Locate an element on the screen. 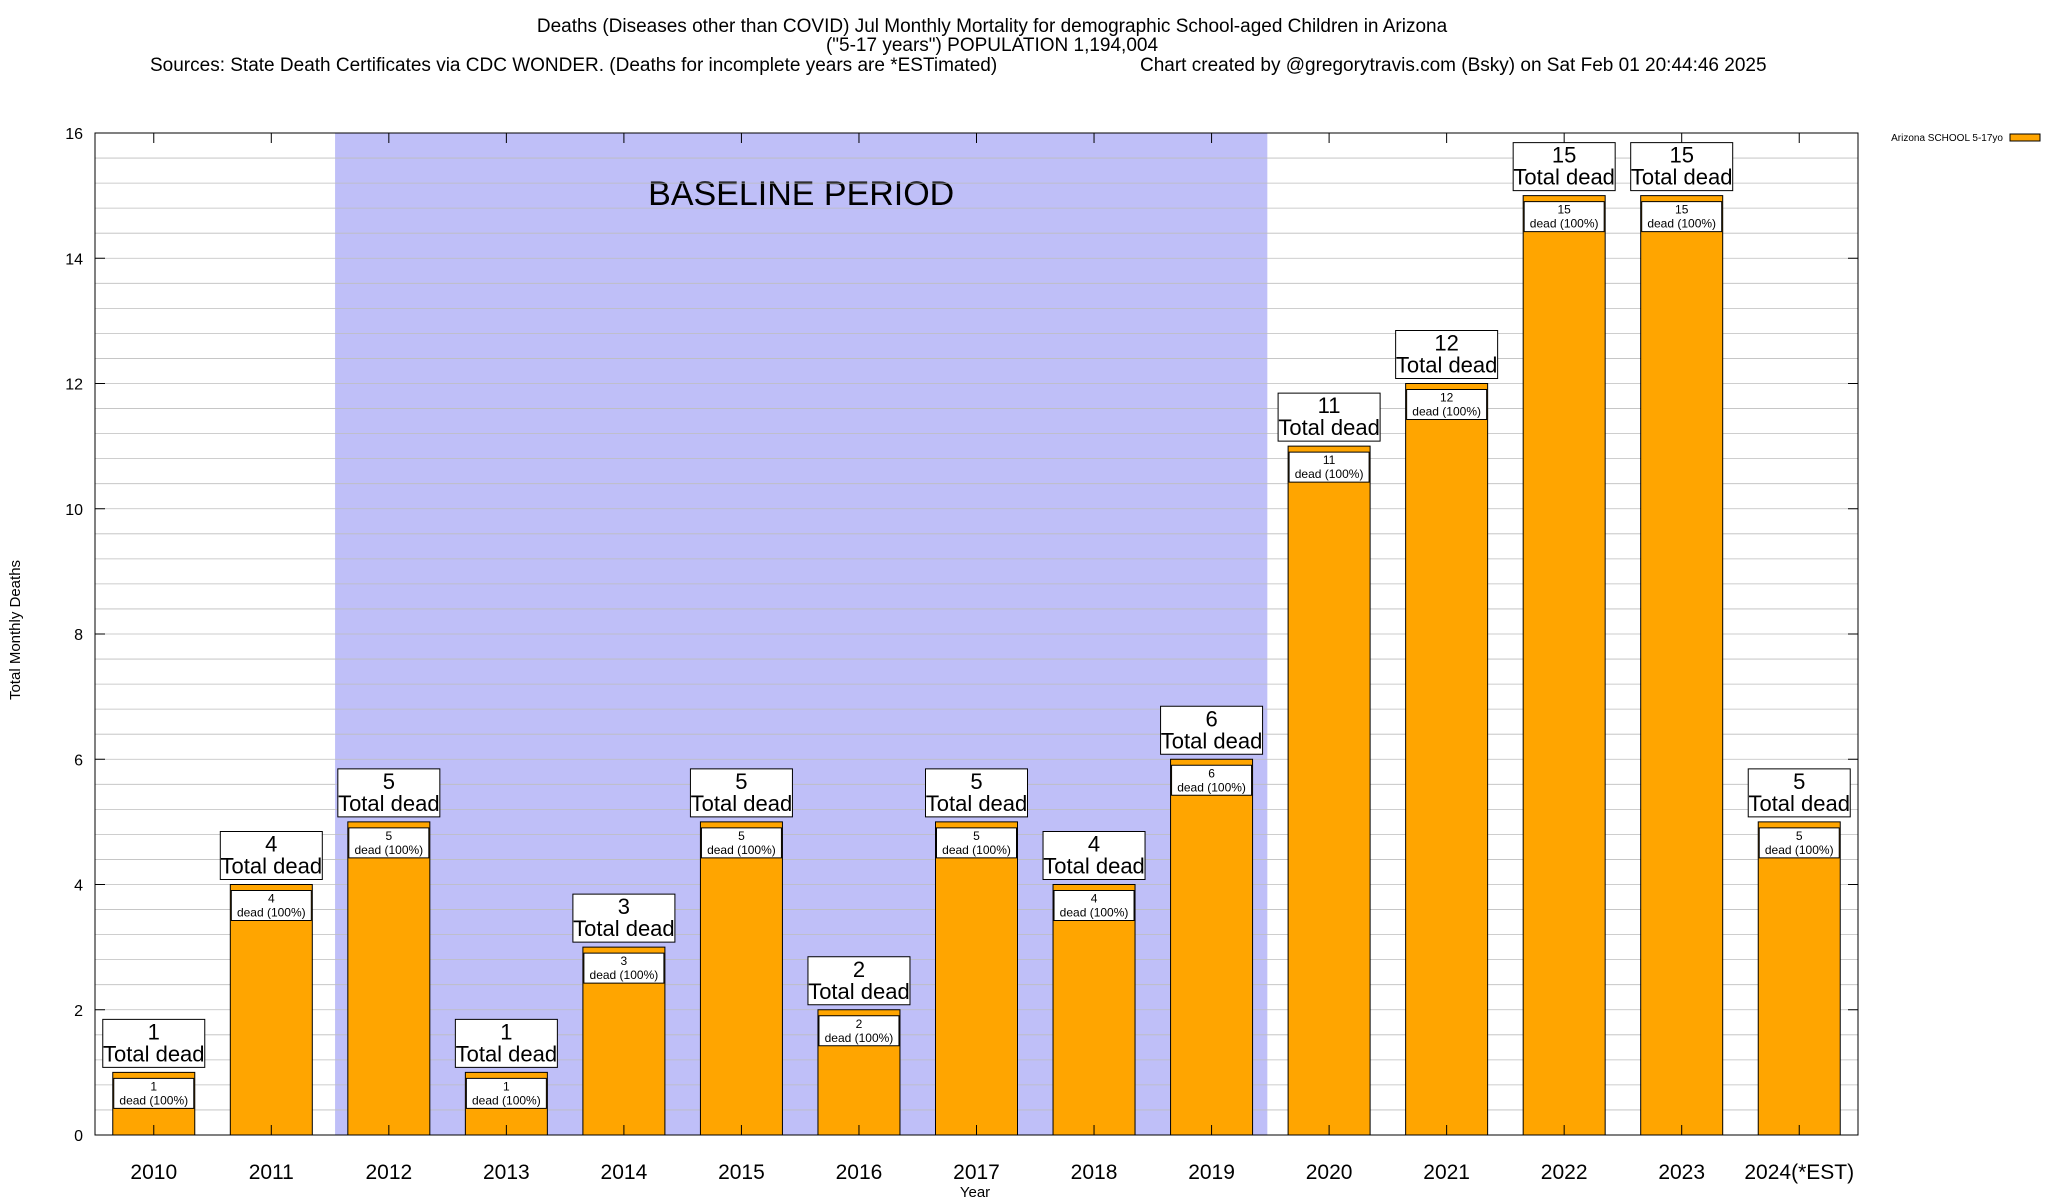 The image size is (2048, 1200). bar-2018 is located at coordinates (1094, 1010).